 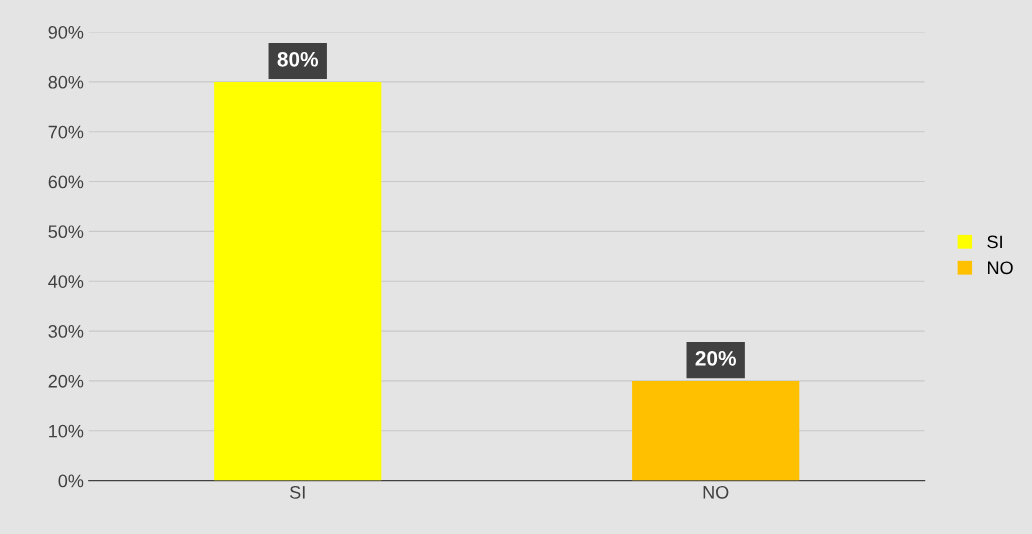 What do you see at coordinates (71, 481) in the screenshot?
I see `y-tick-label: 0%` at bounding box center [71, 481].